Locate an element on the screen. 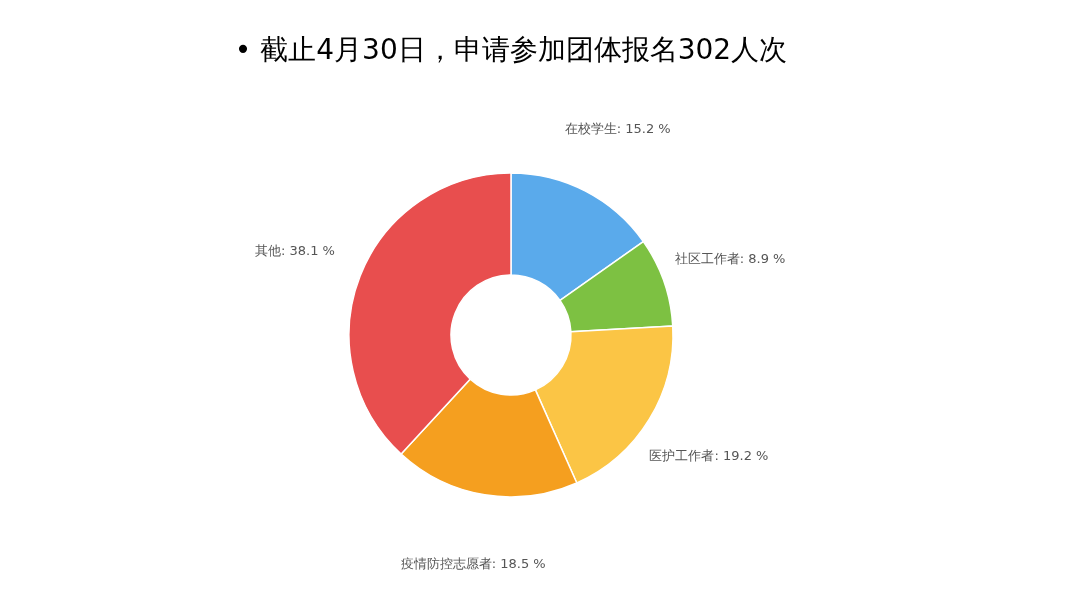 Image resolution: width=1080 pixels, height=608 pixels. slice-label: 医护工作者: 19.2 % is located at coordinates (709, 456).